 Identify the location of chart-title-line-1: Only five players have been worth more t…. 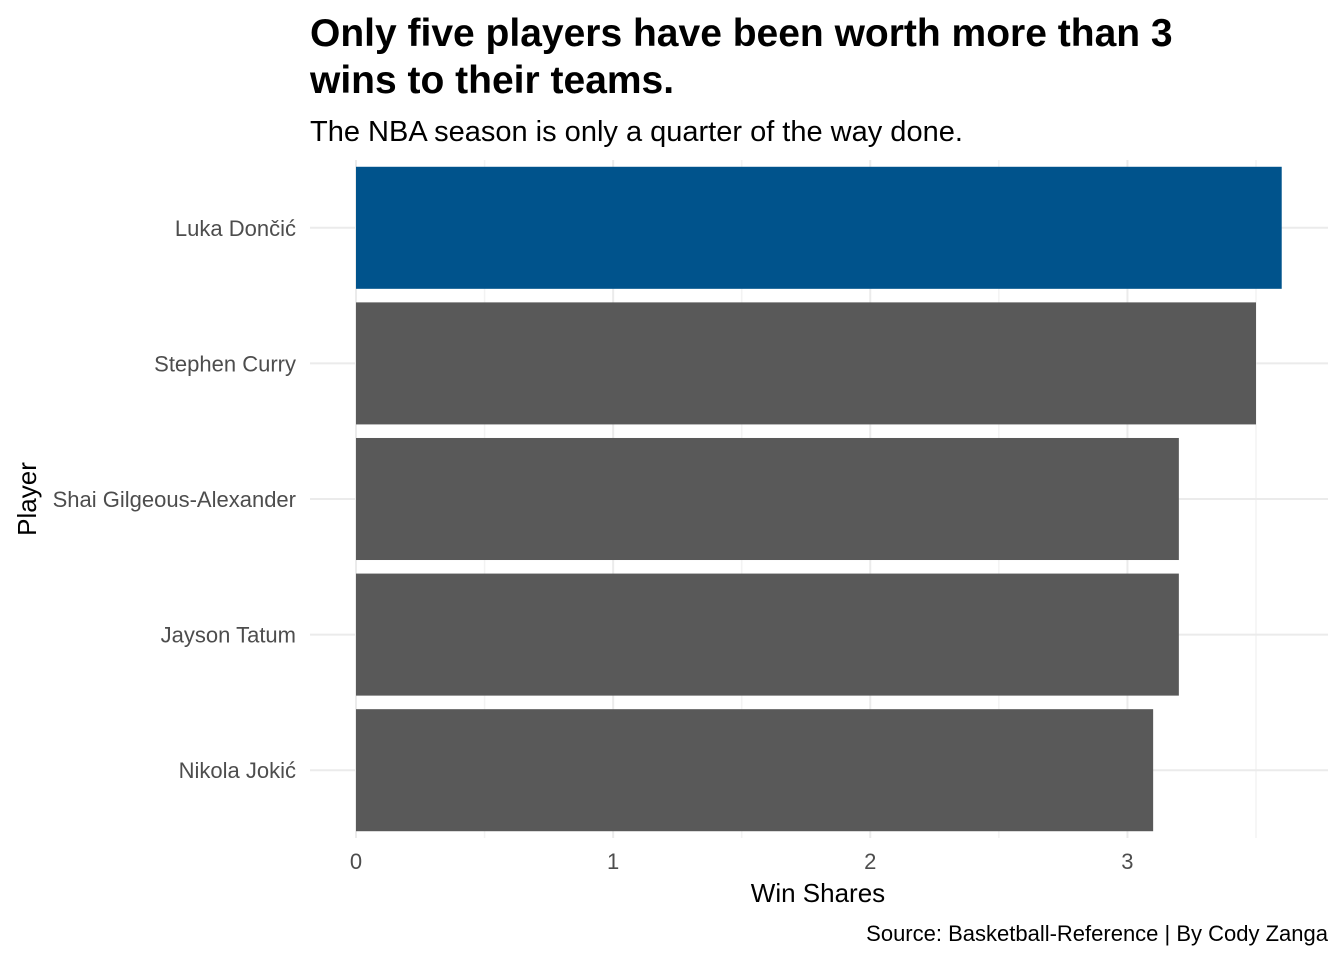
(741, 33).